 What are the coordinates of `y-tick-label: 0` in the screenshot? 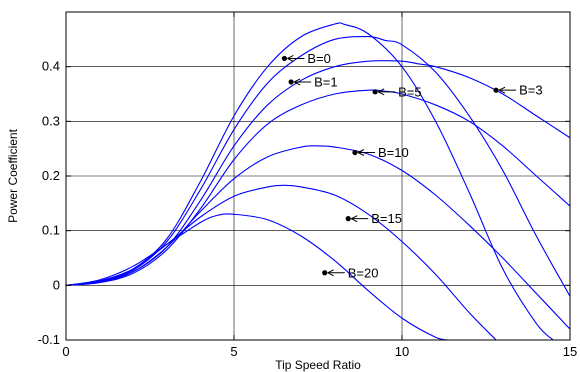 It's located at (56, 284).